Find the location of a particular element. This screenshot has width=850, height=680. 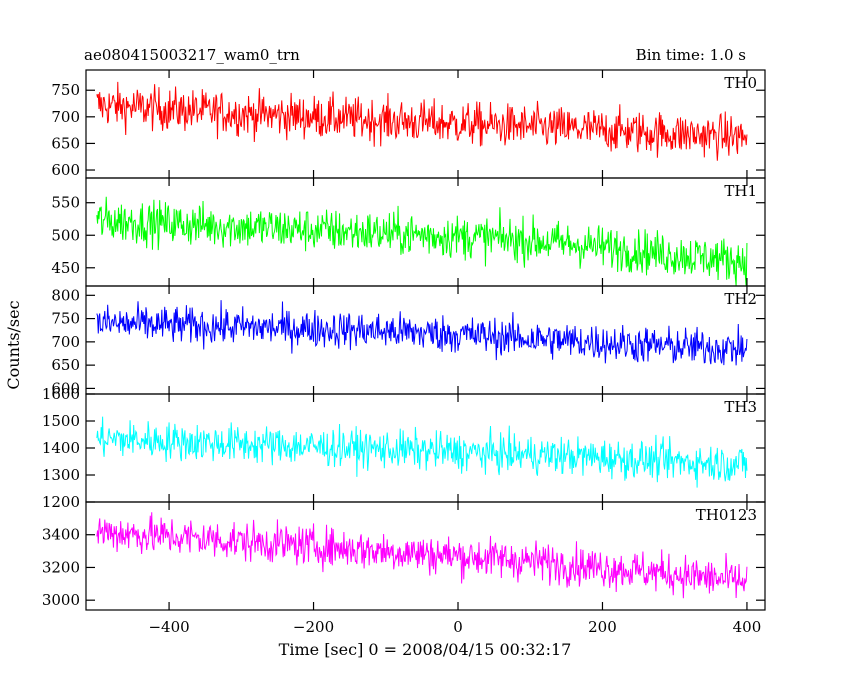

chart-title: ae080415003217_wam0_trn is located at coordinates (192, 55).